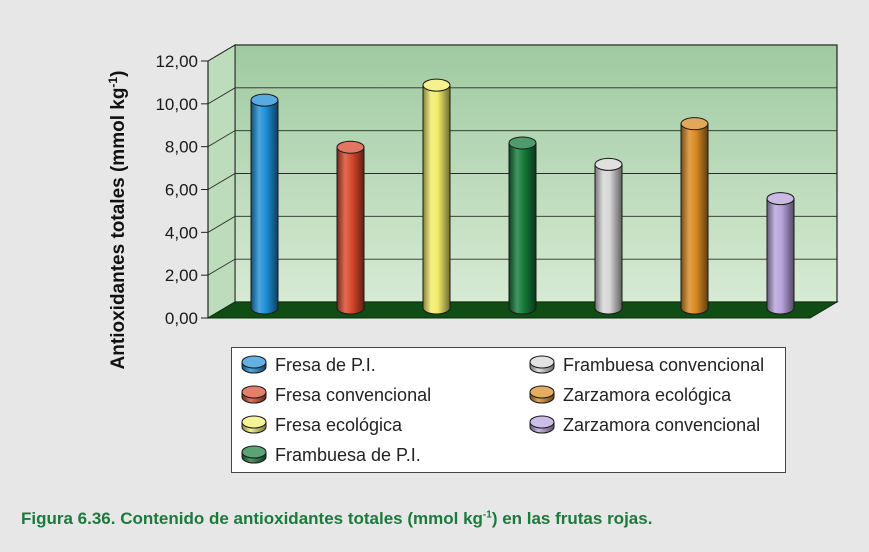 The width and height of the screenshot is (869, 552). Describe the element at coordinates (664, 364) in the screenshot. I see `legend-label: Frambuesa convencional` at that location.